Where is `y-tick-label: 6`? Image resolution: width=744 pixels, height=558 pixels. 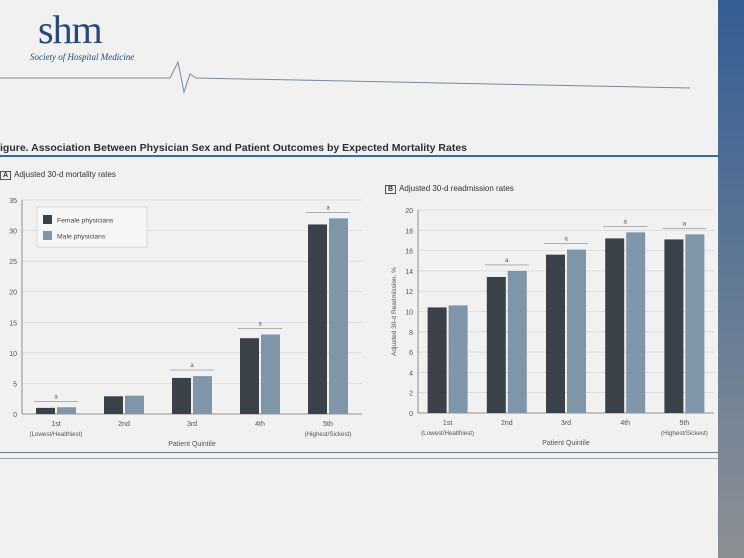 y-tick-label: 6 is located at coordinates (411, 353).